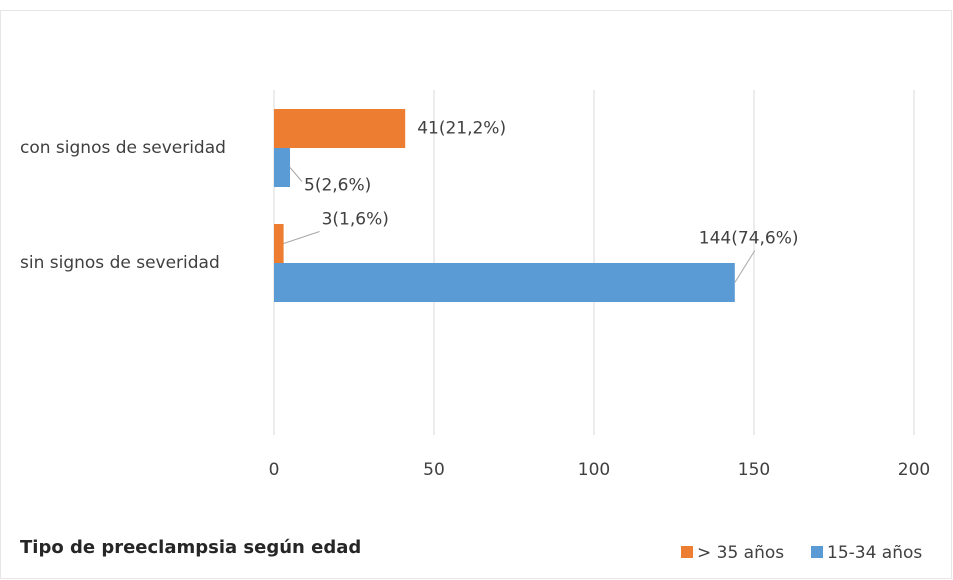  What do you see at coordinates (120, 263) in the screenshot?
I see `y-tick-label: sin signos de severidad` at bounding box center [120, 263].